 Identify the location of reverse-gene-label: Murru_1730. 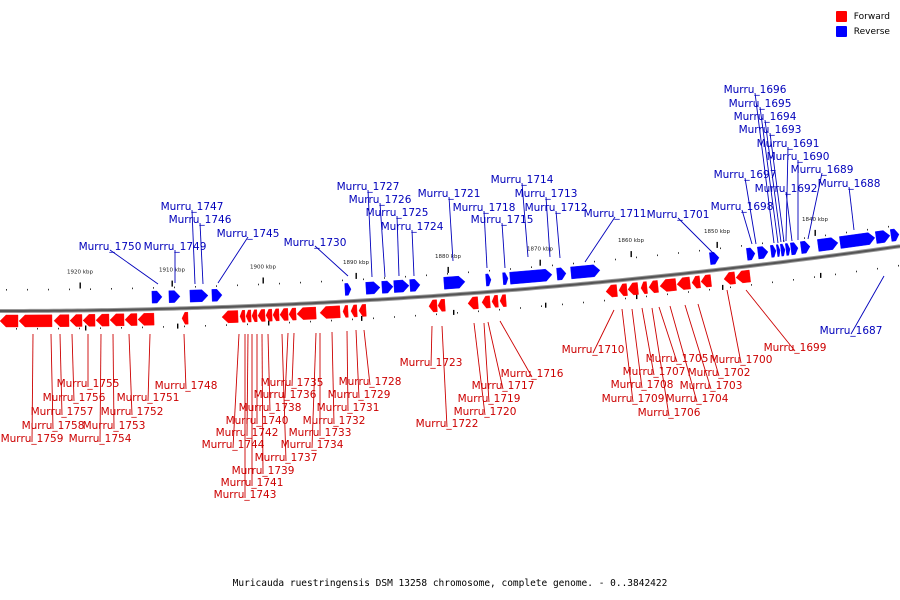
(315, 243).